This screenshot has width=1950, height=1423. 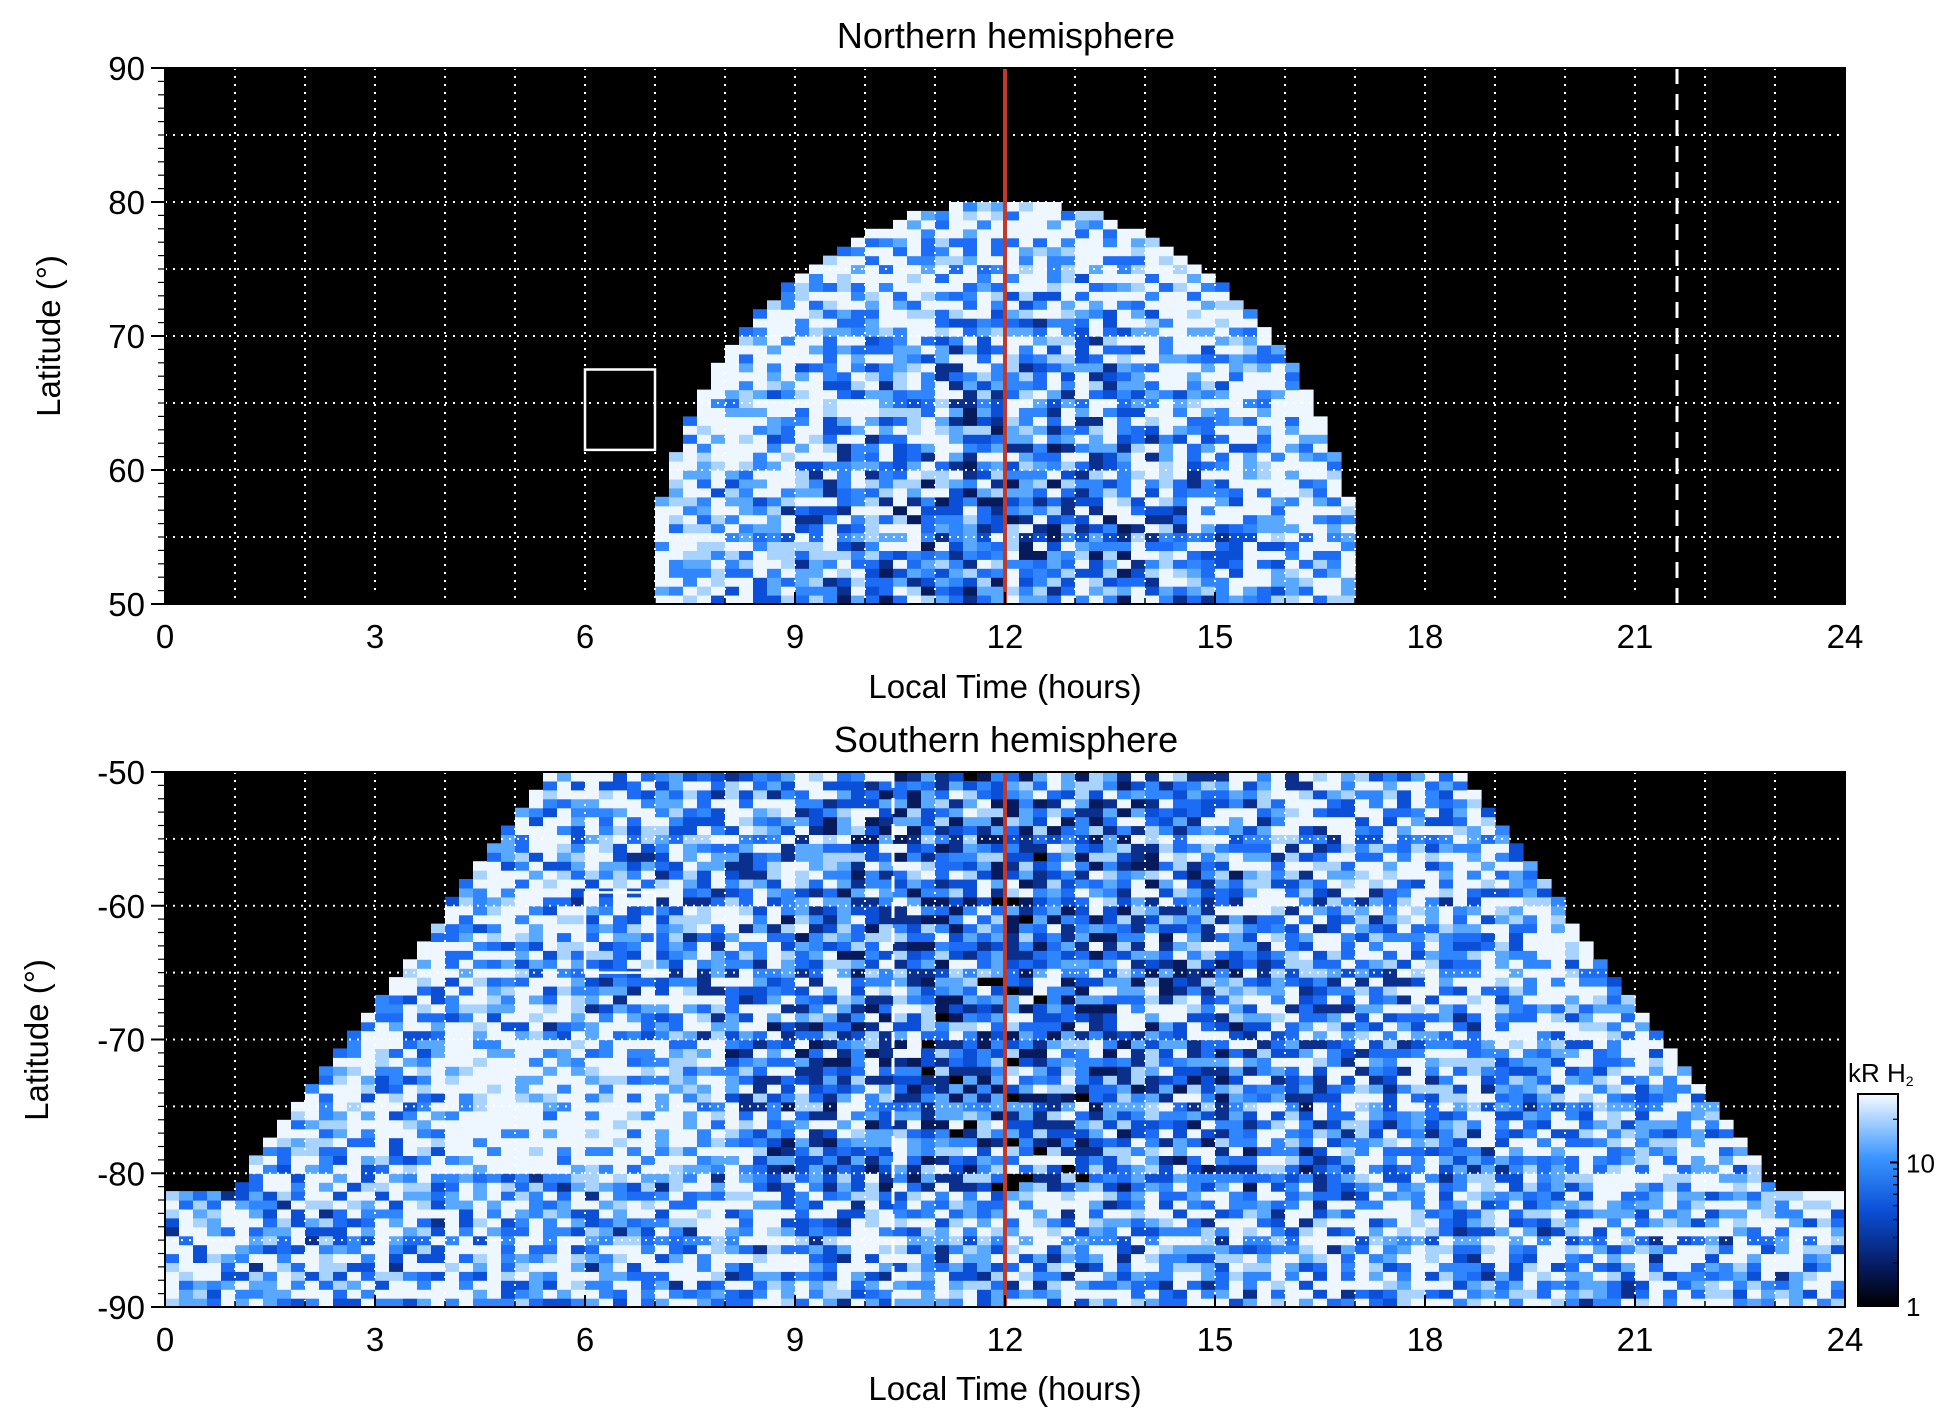 What do you see at coordinates (165, 636) in the screenshot?
I see `x-tick-label: 0` at bounding box center [165, 636].